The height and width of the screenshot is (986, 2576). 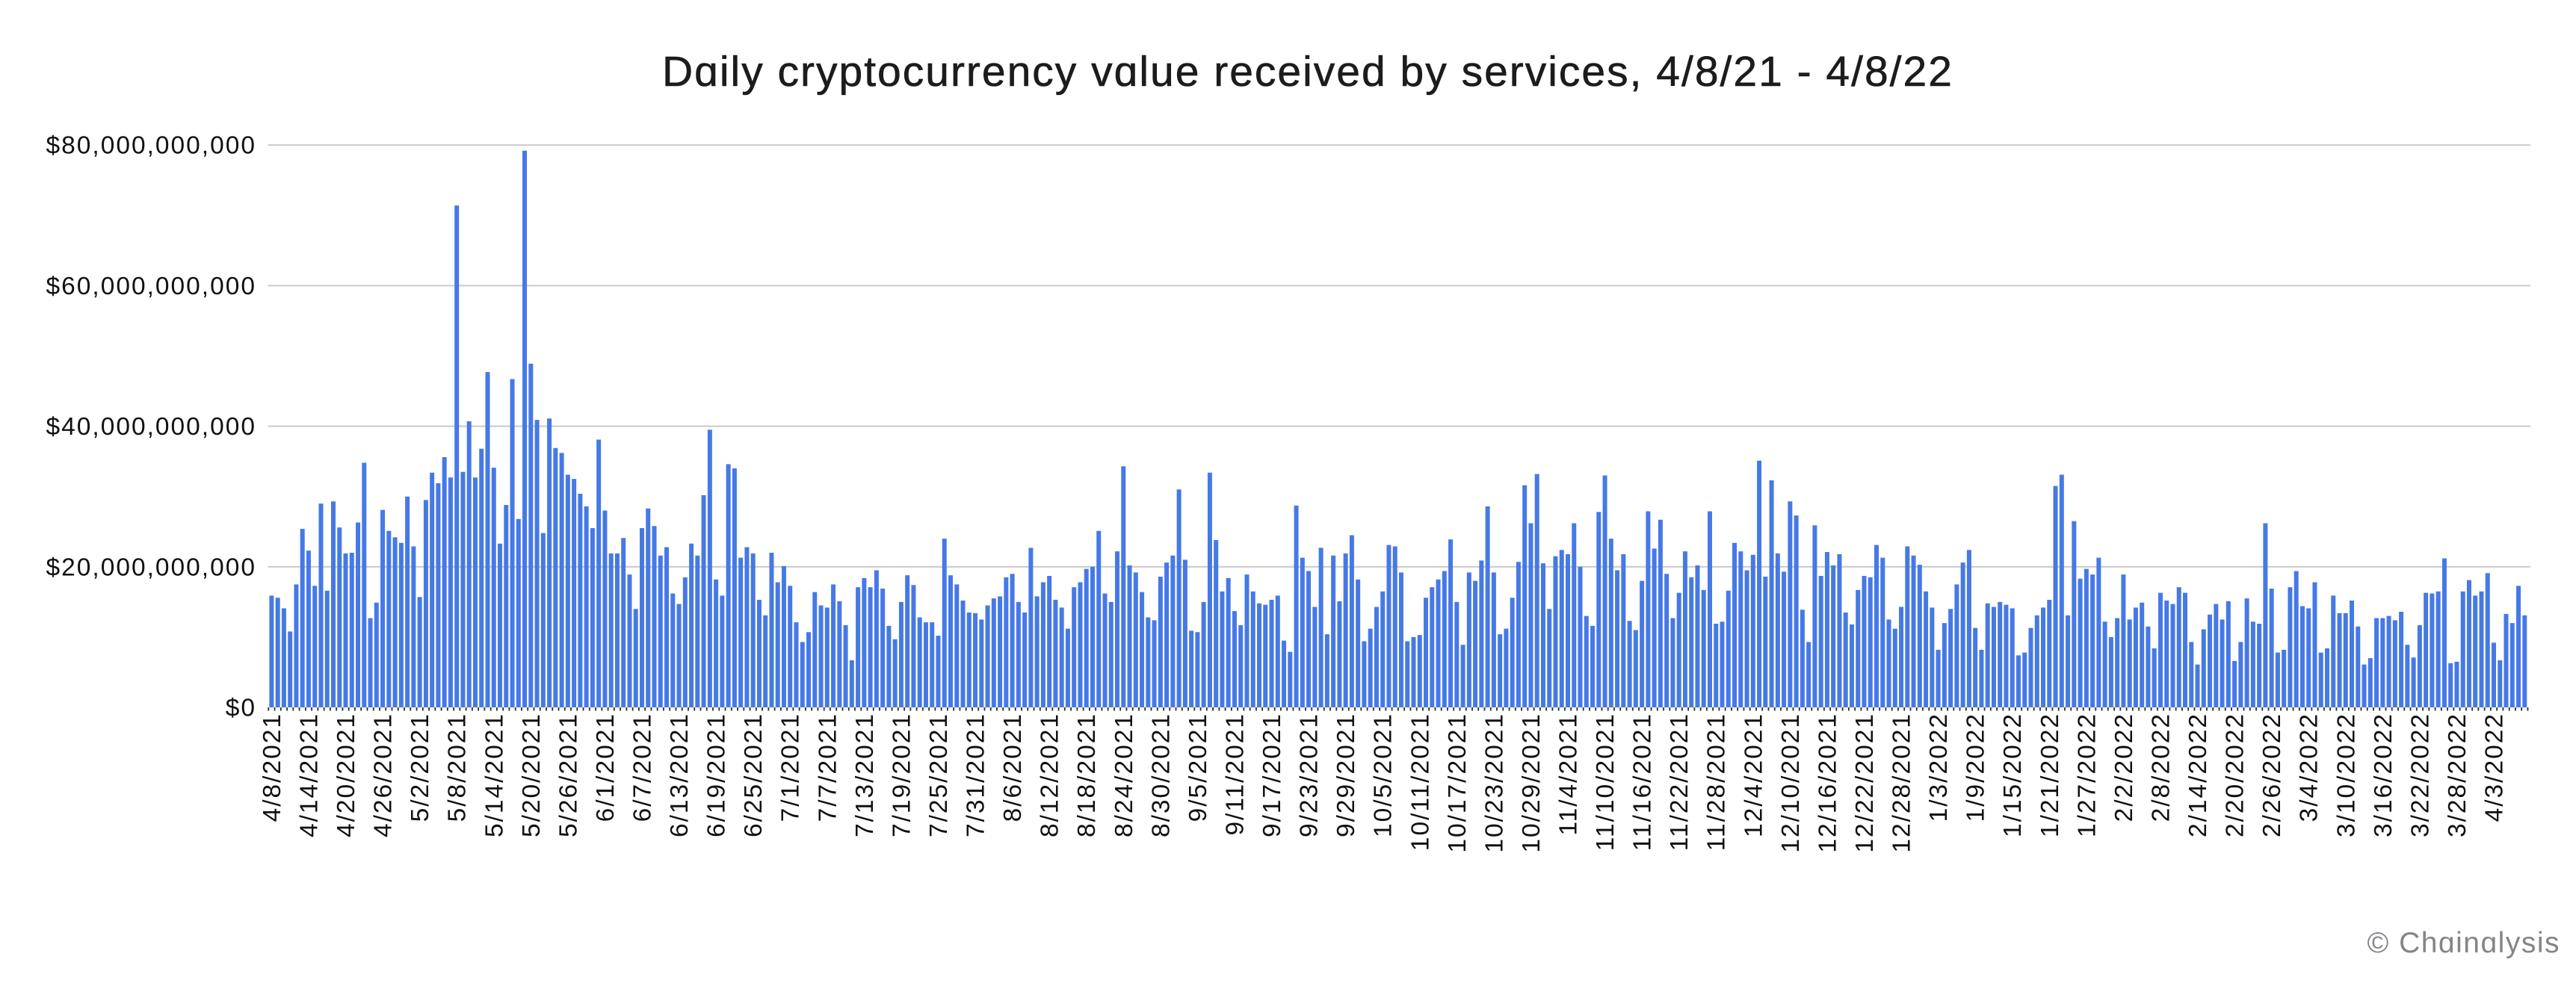 What do you see at coordinates (939, 775) in the screenshot?
I see `svg-text: 7/25/2021` at bounding box center [939, 775].